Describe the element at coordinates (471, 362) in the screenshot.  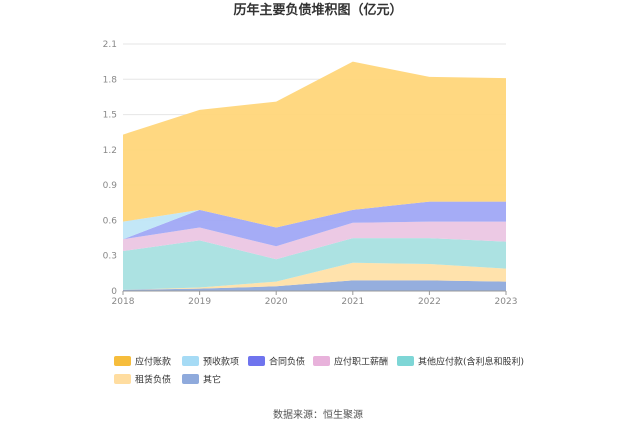
I see `legend-label: 其他应付款(含利息和股利)` at that location.